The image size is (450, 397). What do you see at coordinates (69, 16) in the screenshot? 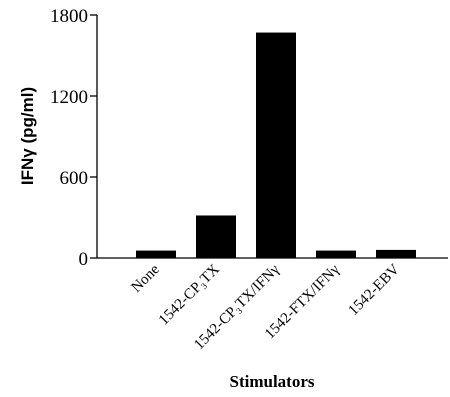
I see `y-tick-label: 1800` at bounding box center [69, 16].